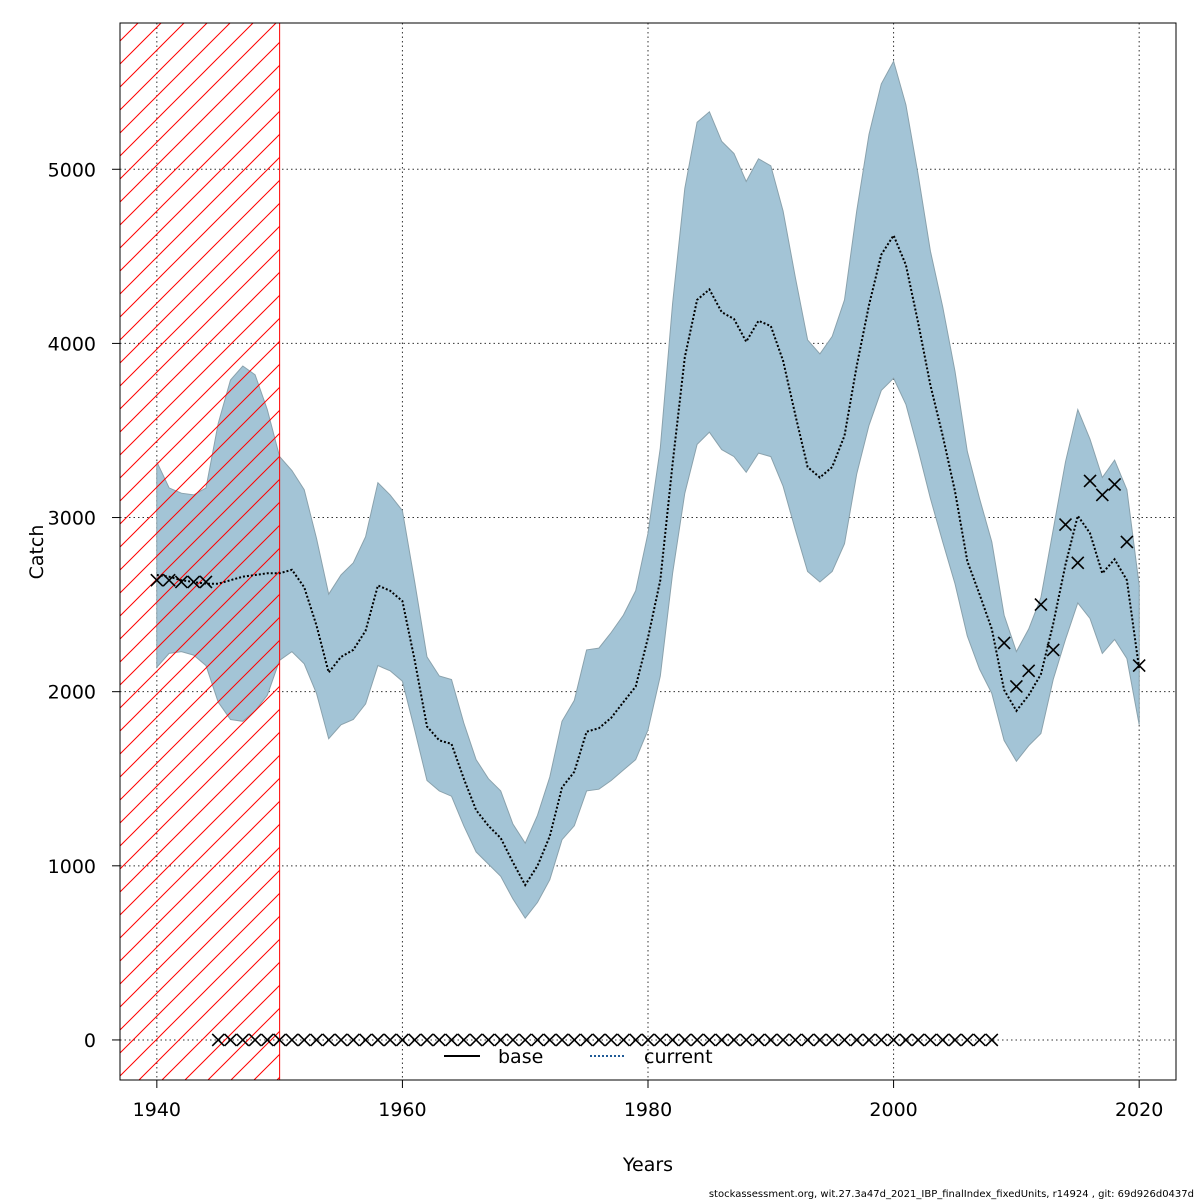  Describe the element at coordinates (979, 1040) in the screenshot. I see `observed-point-2007` at that location.